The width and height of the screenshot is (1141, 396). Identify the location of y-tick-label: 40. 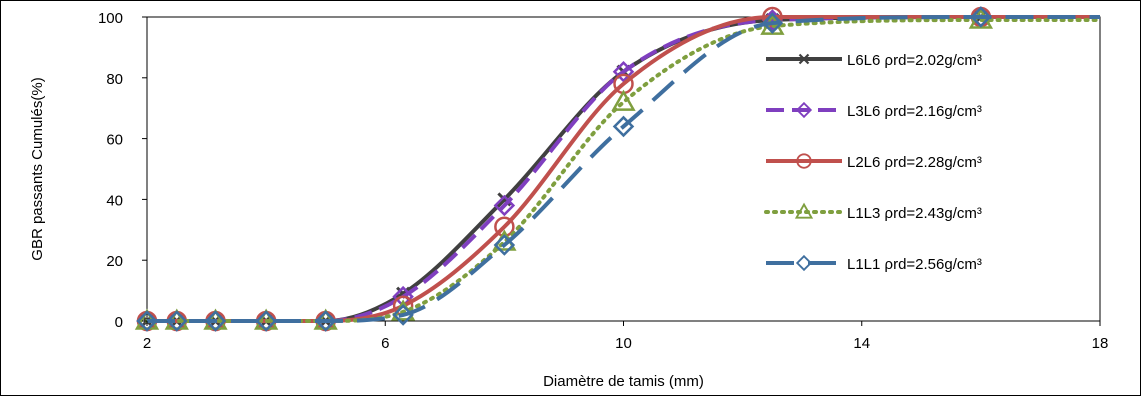
(114, 200).